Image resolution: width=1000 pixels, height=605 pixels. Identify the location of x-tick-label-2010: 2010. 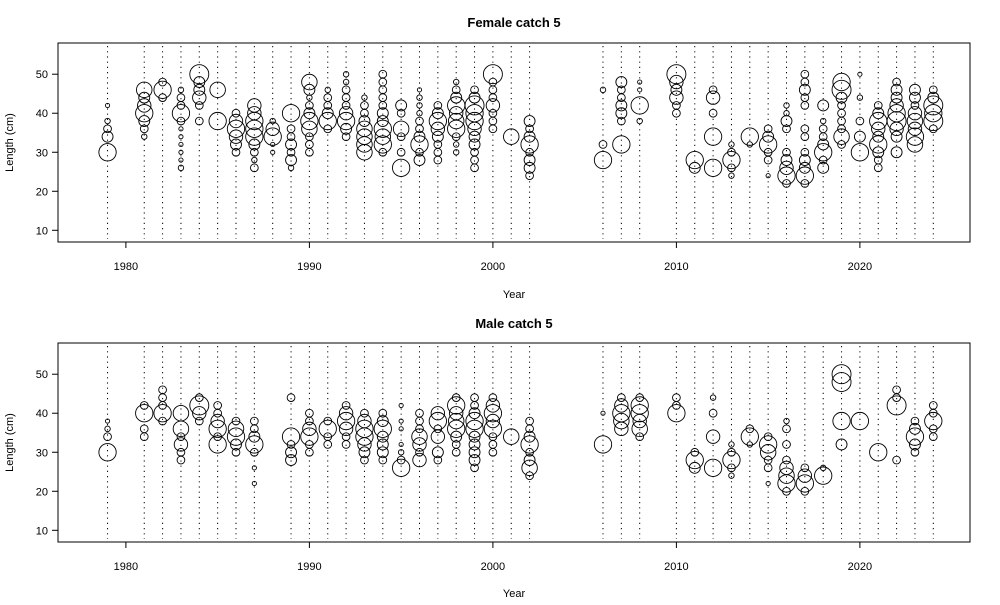
(676, 567).